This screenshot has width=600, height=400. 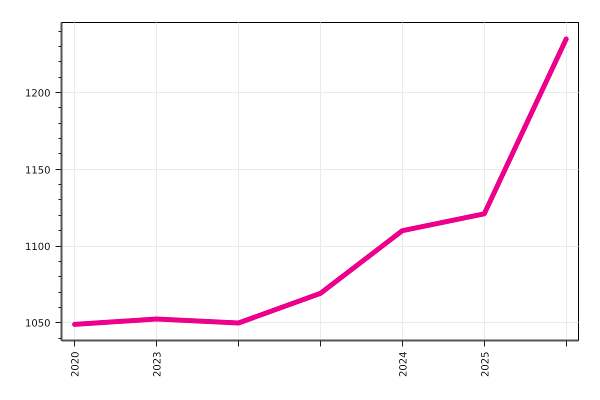 What do you see at coordinates (76, 364) in the screenshot?
I see `x-tick-label: 2020` at bounding box center [76, 364].